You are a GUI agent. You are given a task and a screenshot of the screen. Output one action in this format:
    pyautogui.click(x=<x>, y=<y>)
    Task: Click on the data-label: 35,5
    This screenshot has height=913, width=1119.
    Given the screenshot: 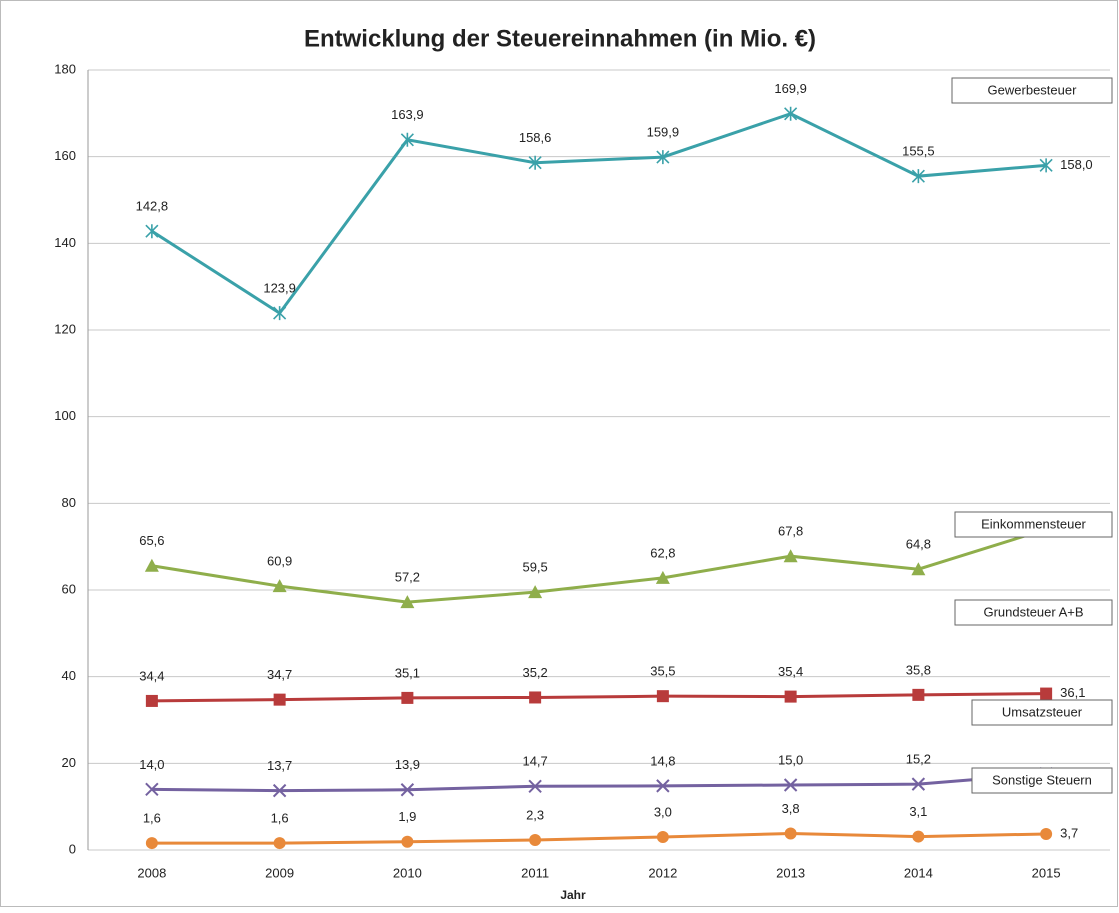 What is the action you would take?
    pyautogui.click(x=662, y=671)
    